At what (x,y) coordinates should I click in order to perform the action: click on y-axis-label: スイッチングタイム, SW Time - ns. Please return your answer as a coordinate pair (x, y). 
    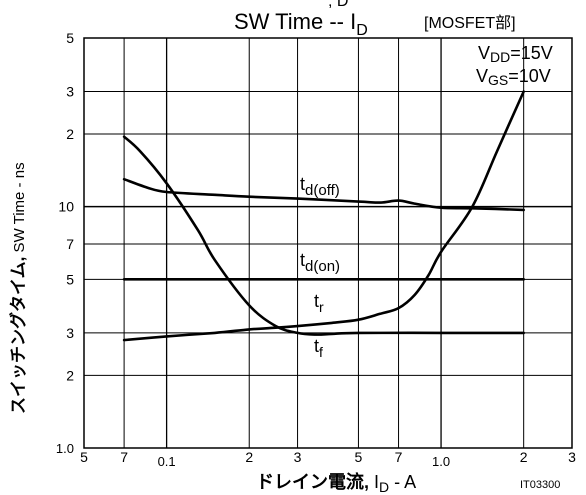
    Looking at the image, I should click on (18, 288).